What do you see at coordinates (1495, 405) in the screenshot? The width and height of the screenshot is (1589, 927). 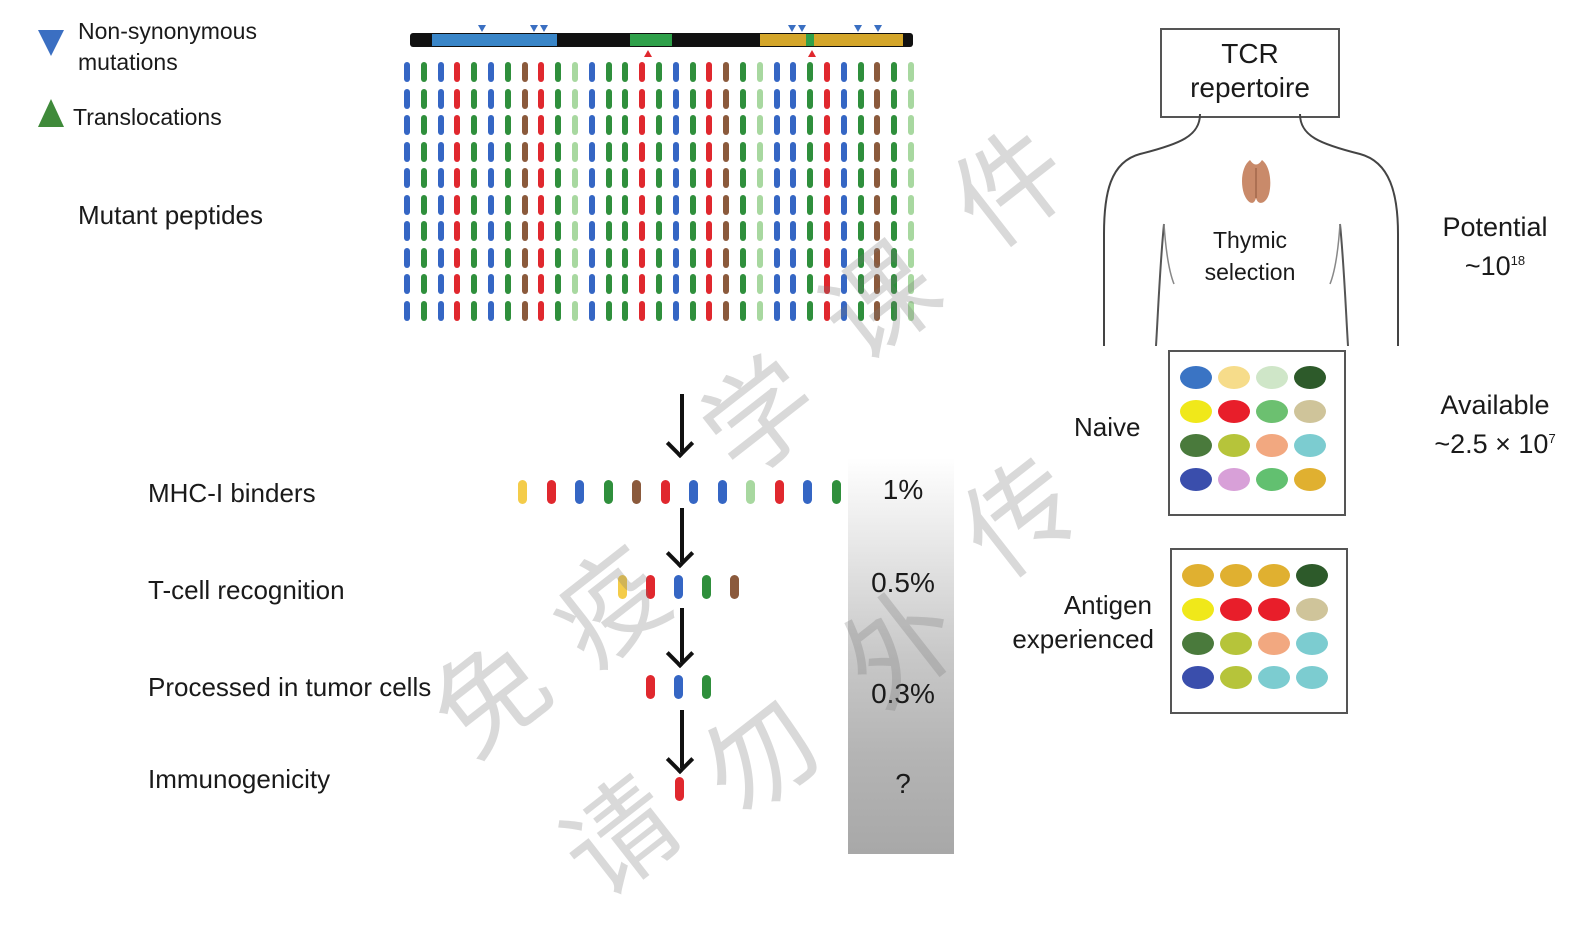 I see `available-title: Available` at bounding box center [1495, 405].